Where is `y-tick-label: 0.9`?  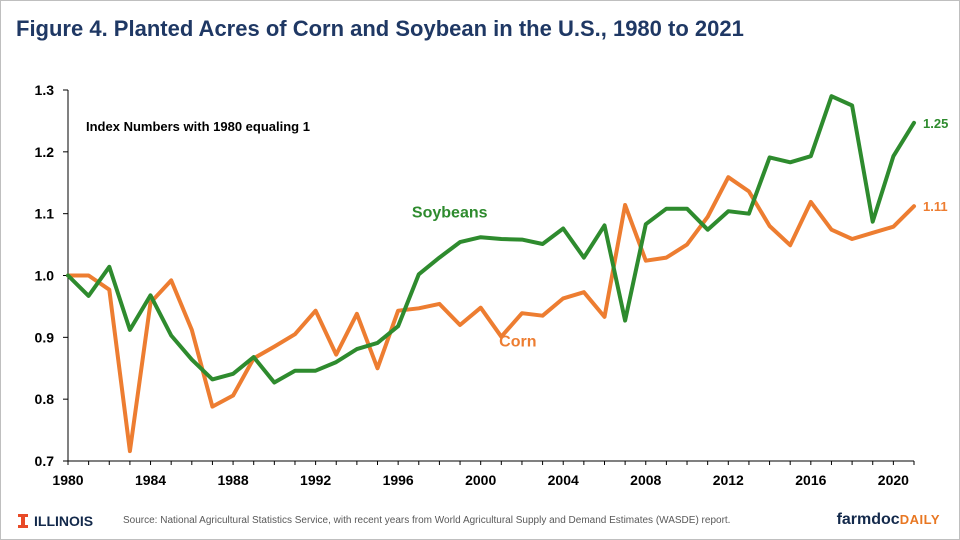 y-tick-label: 0.9 is located at coordinates (45, 337).